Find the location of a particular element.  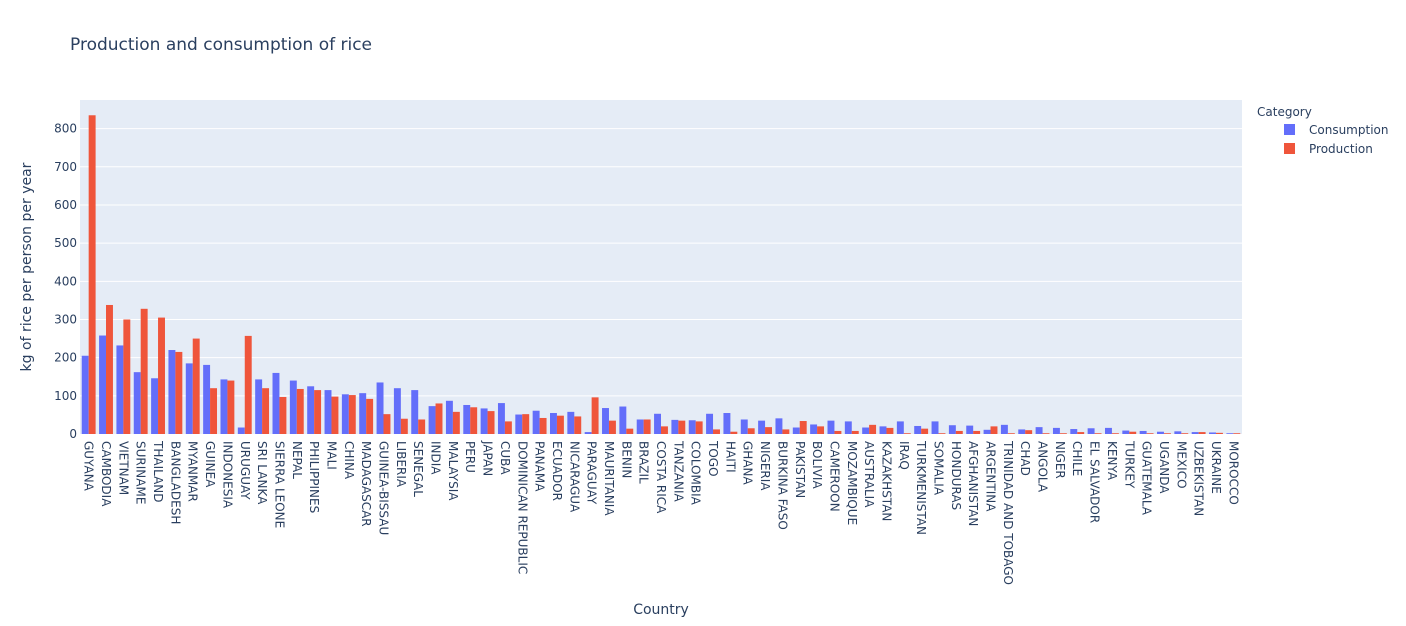

bar-production-iraq is located at coordinates (907, 433).